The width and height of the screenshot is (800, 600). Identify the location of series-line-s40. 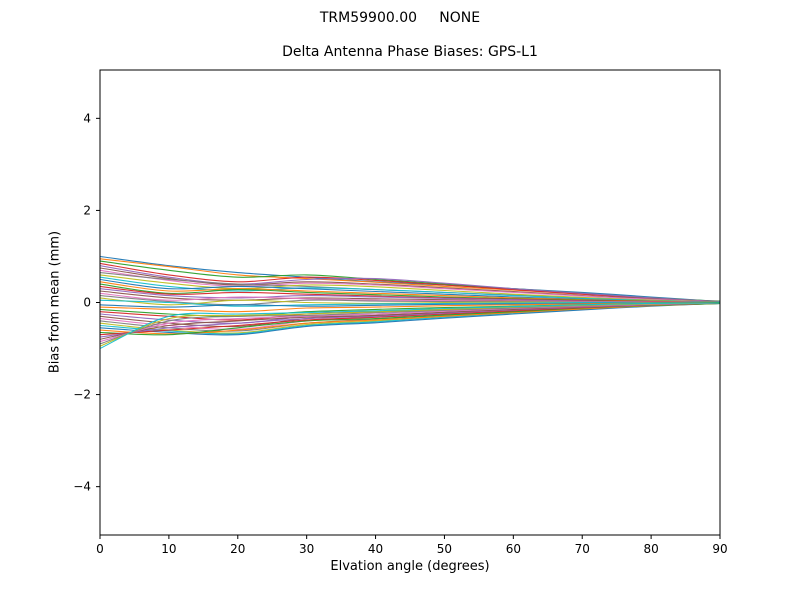
(410, 325).